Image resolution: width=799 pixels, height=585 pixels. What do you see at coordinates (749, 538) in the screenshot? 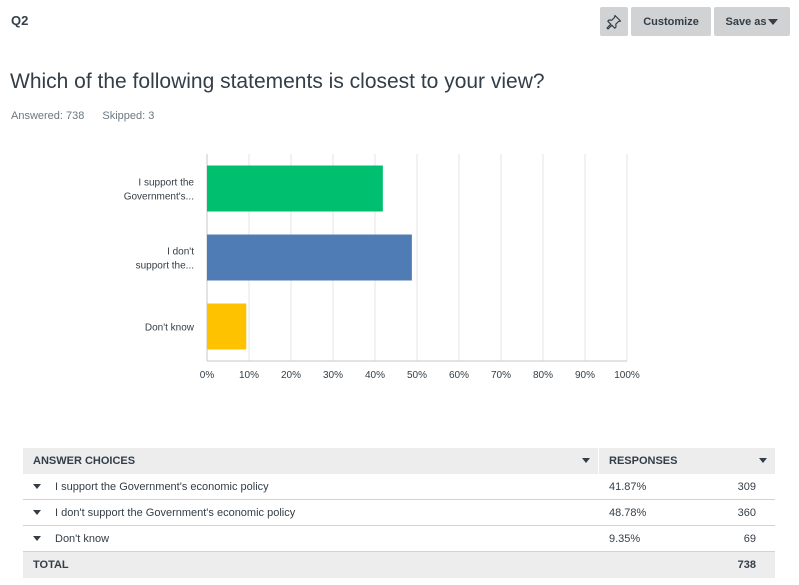
I see `response-count: 69` at bounding box center [749, 538].